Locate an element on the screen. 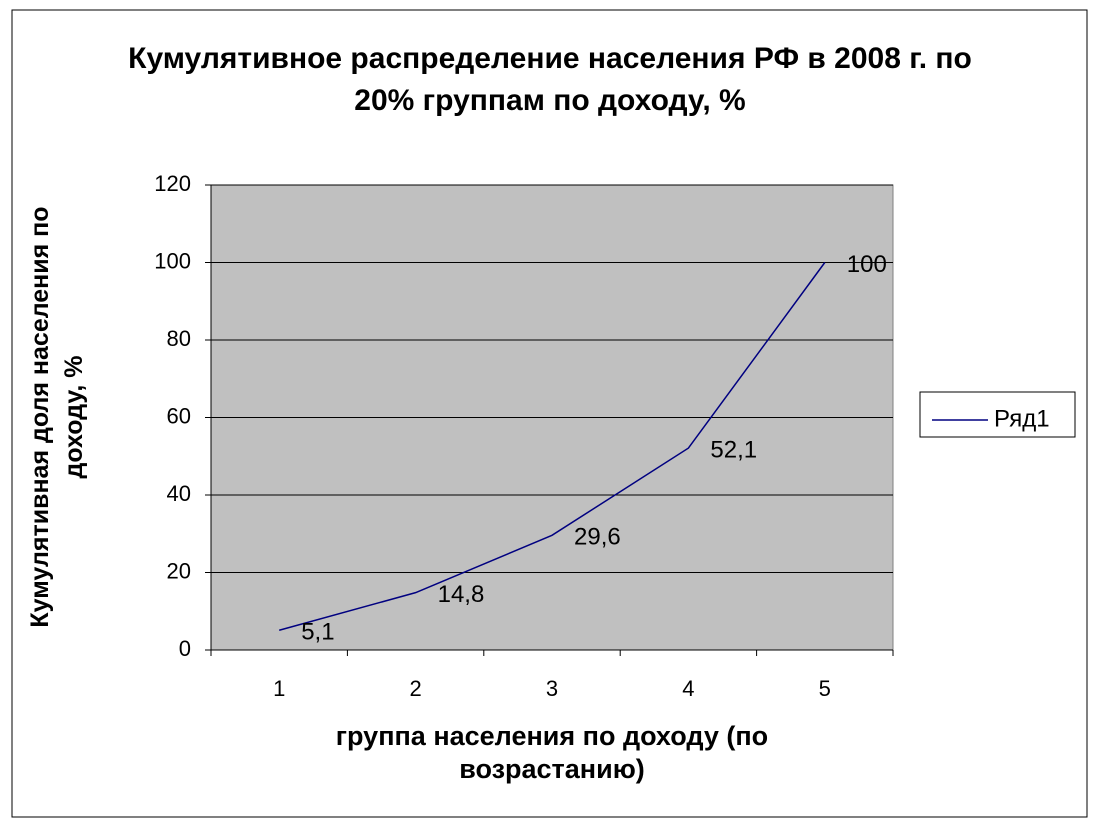 The width and height of the screenshot is (1101, 829). y-tick-label: 80 is located at coordinates (179, 338).